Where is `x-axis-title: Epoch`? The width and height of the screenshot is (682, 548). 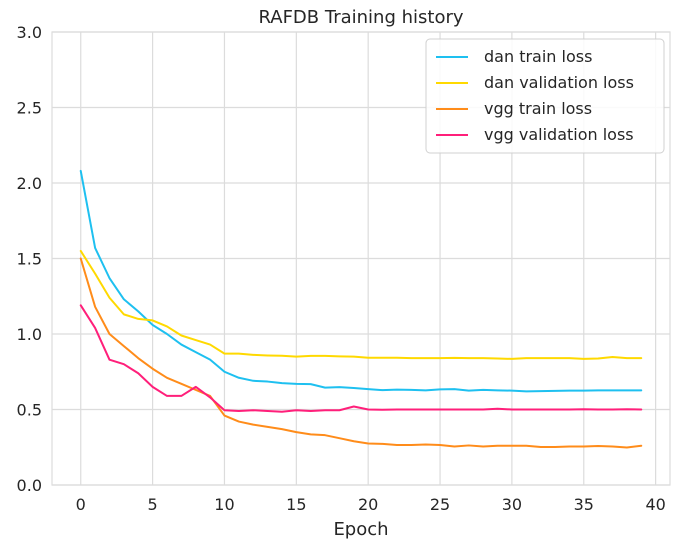
x-axis-title: Epoch is located at coordinates (360, 529).